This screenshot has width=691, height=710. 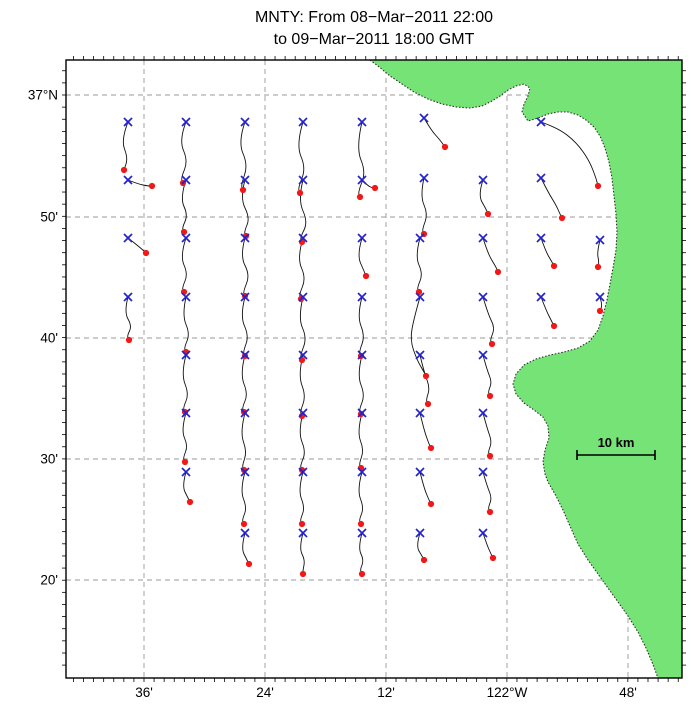 I want to click on x-tick-label: 24', so click(x=265, y=692).